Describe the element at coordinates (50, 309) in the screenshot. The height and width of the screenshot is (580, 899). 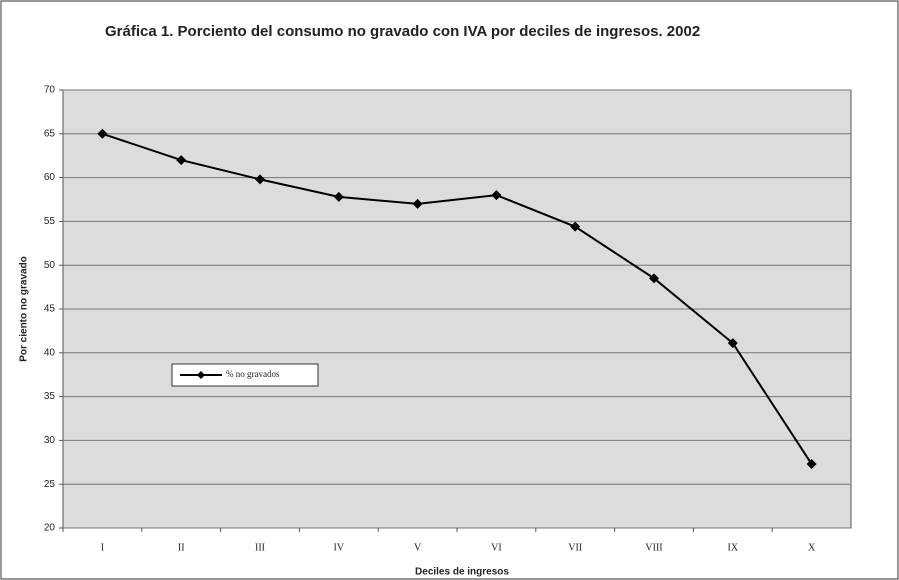
I see `y-tick-label: 45` at that location.